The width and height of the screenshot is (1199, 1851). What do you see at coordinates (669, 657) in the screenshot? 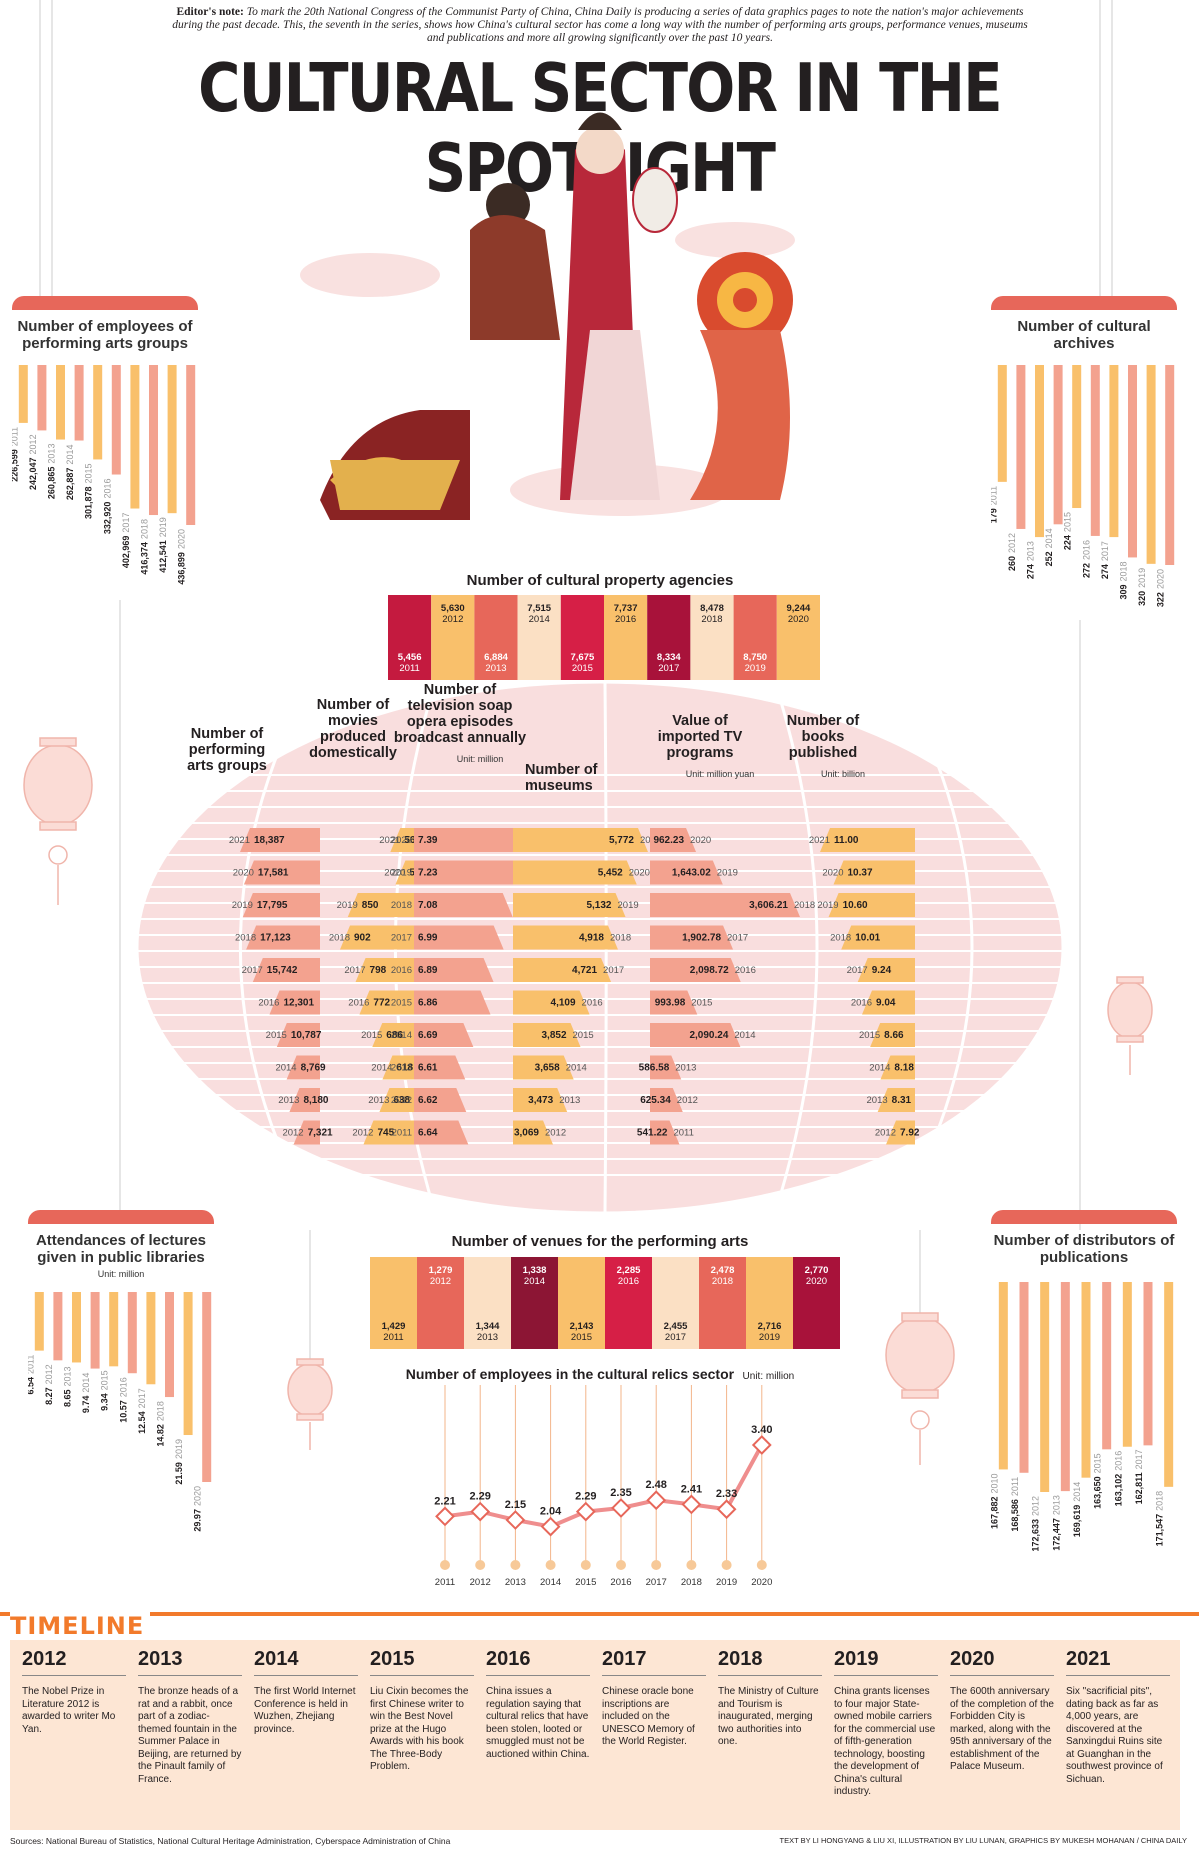
I see `block-value: 8,334` at bounding box center [669, 657].